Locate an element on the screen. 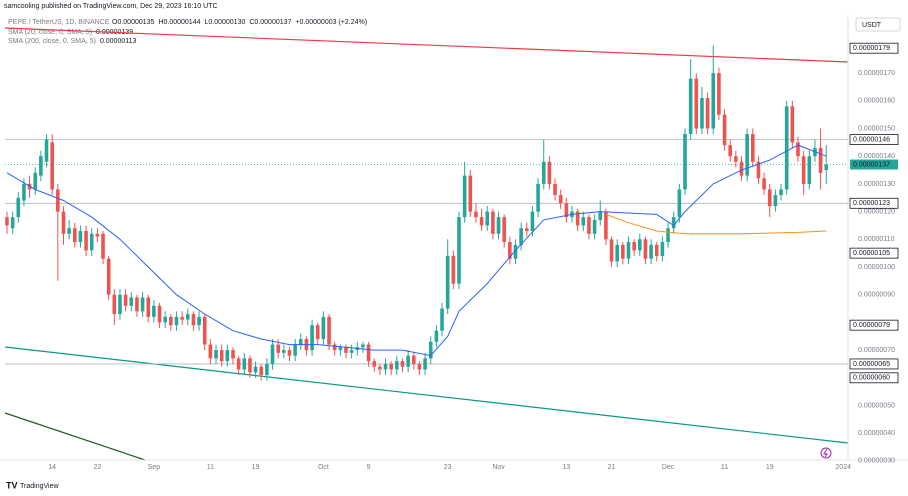 The image size is (908, 496). level-label: 0.00000105 is located at coordinates (871, 253).